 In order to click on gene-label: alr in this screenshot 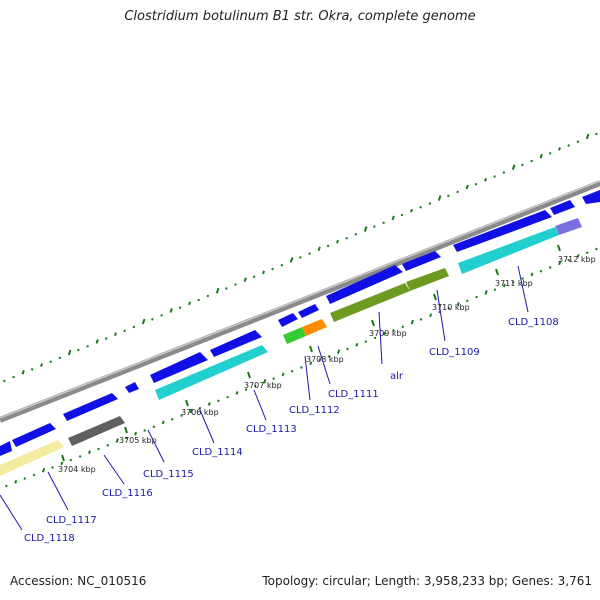, I will do `click(397, 376)`.